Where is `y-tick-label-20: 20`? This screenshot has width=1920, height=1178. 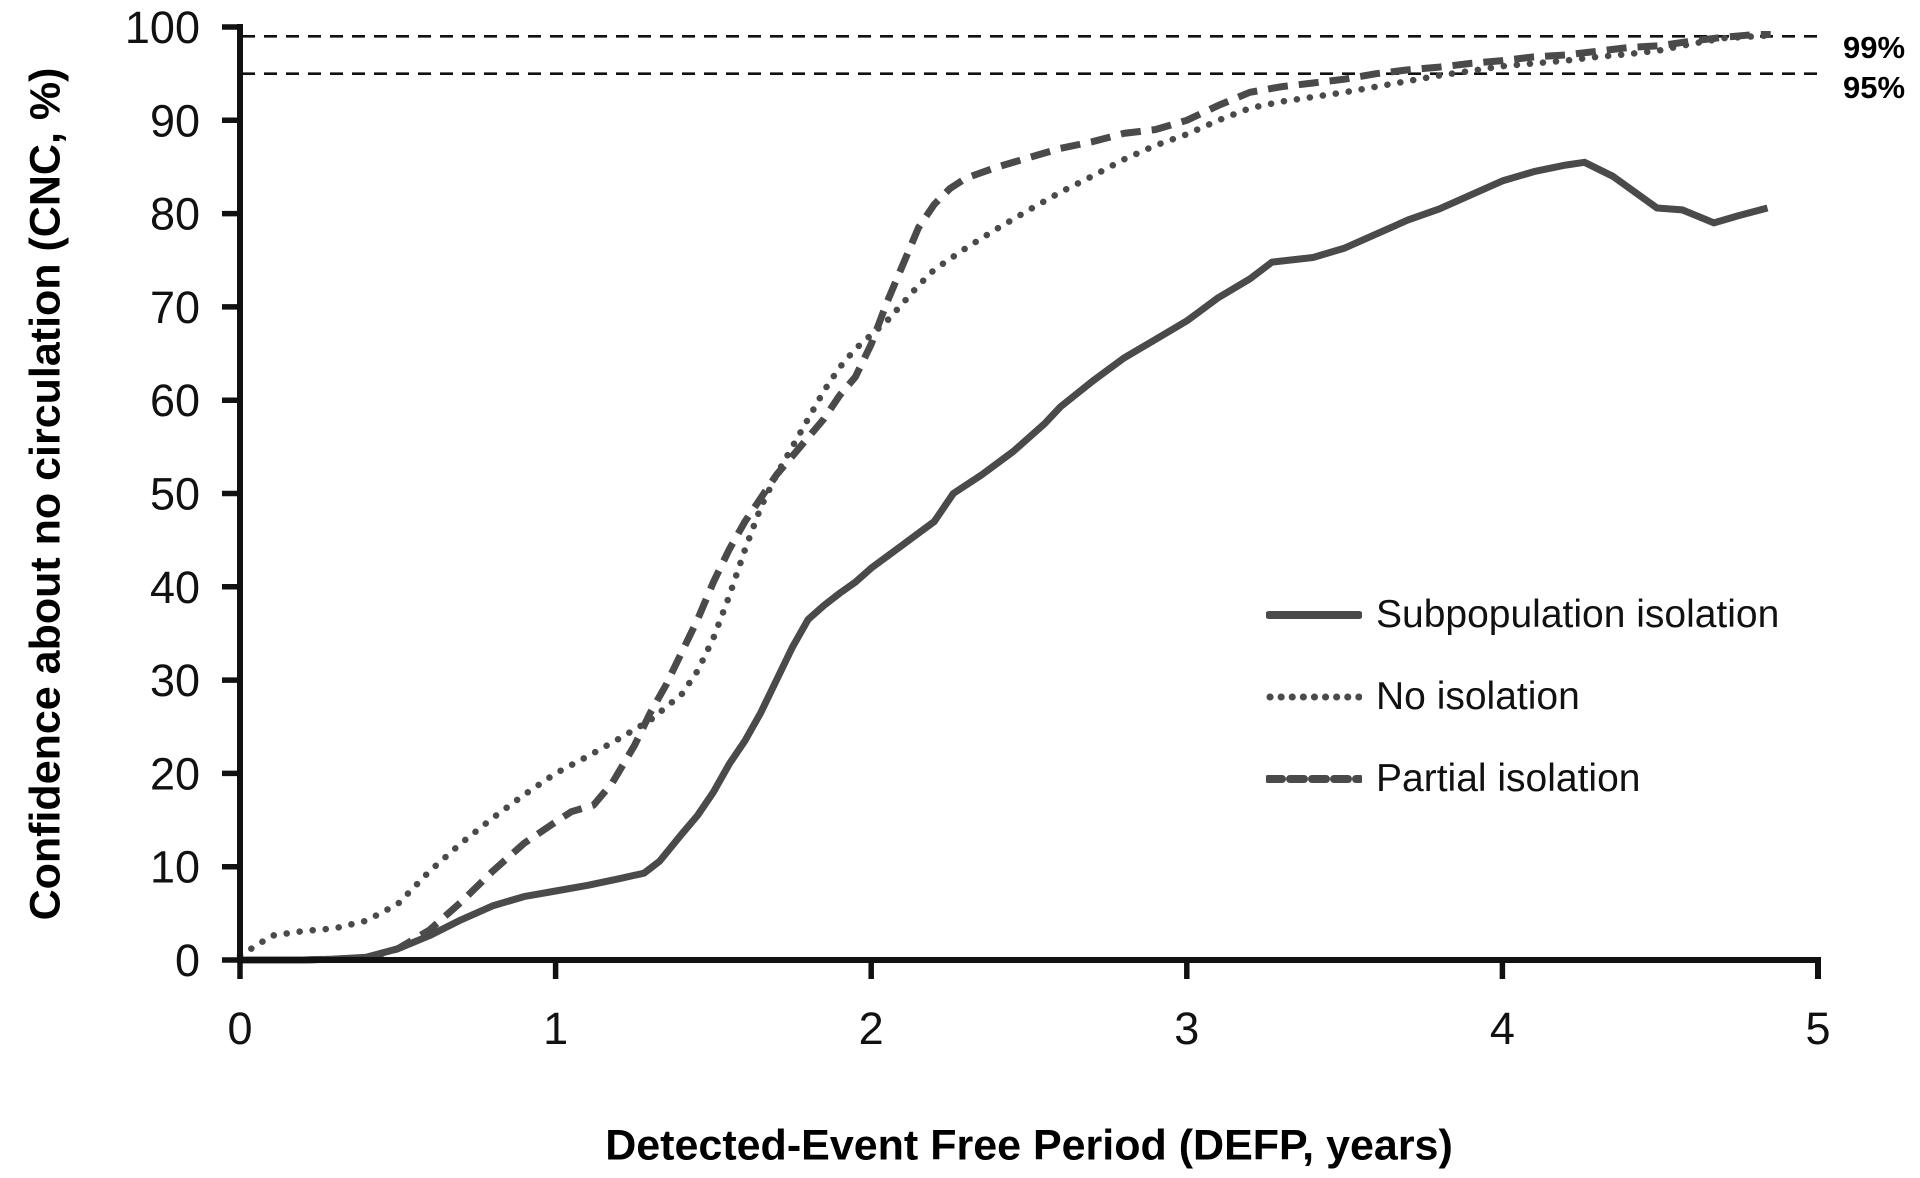
y-tick-label-20: 20 is located at coordinates (175, 773).